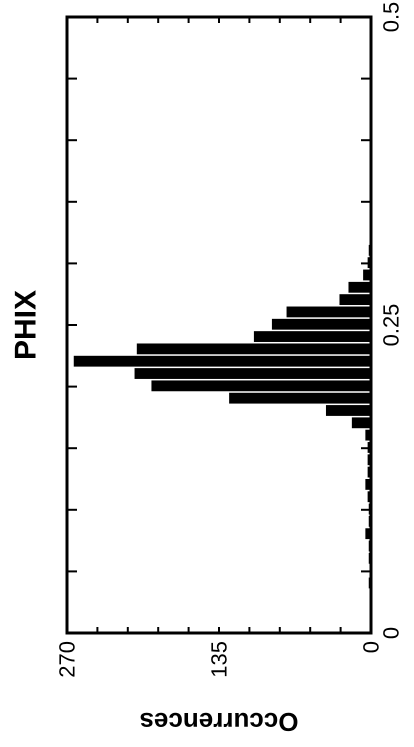 The width and height of the screenshot is (414, 747). What do you see at coordinates (391, 633) in the screenshot?
I see `y-tick-label: 0` at bounding box center [391, 633].